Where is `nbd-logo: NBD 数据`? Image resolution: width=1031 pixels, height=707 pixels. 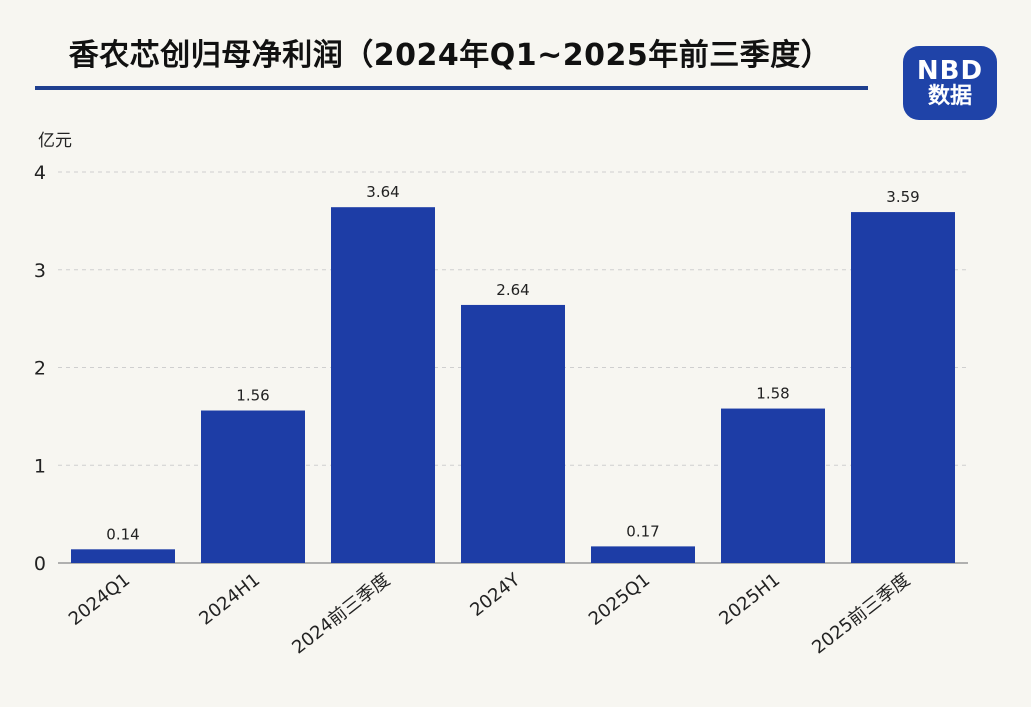
nbd-logo: NBD 数据 is located at coordinates (950, 83).